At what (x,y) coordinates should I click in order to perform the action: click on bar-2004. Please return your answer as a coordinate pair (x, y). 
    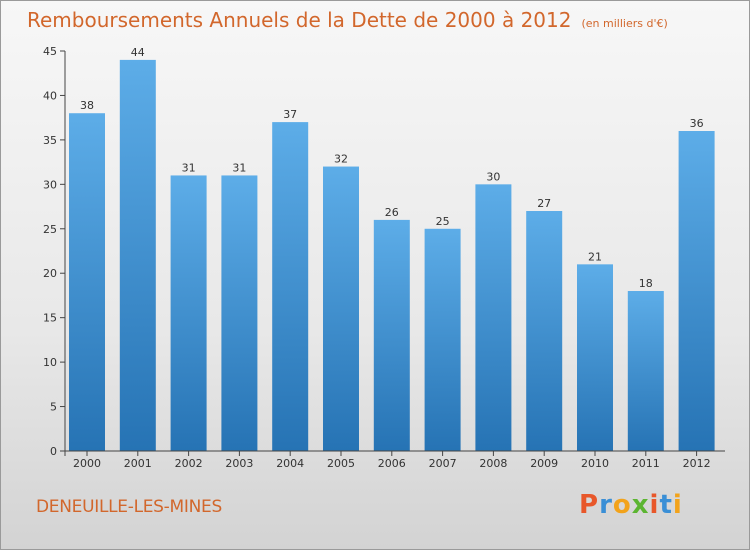
    Looking at the image, I should click on (290, 286).